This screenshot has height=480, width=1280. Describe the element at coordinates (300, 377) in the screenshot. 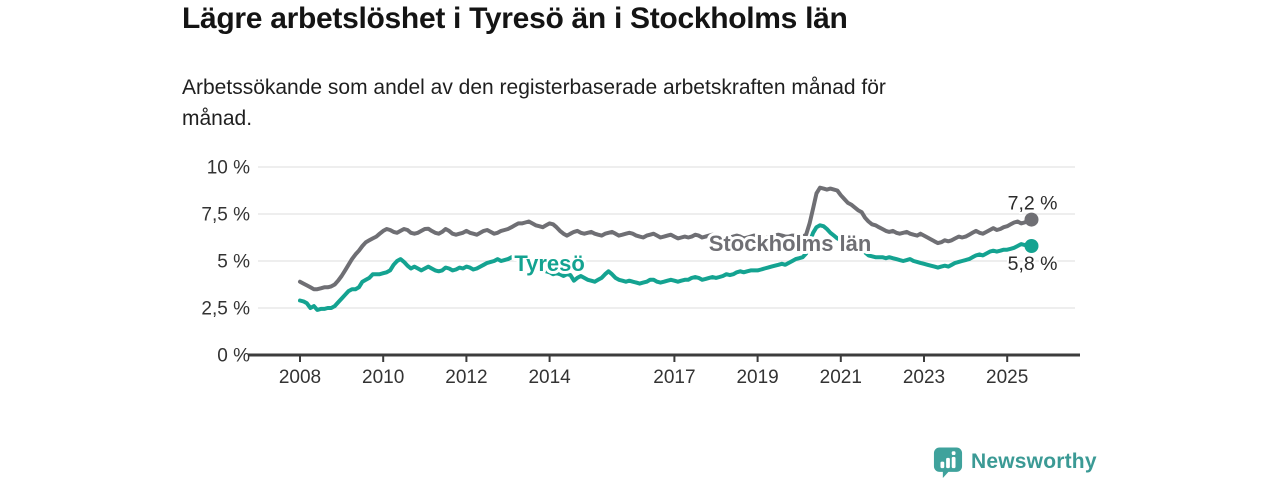

I see `x-tick-label: 2008` at that location.